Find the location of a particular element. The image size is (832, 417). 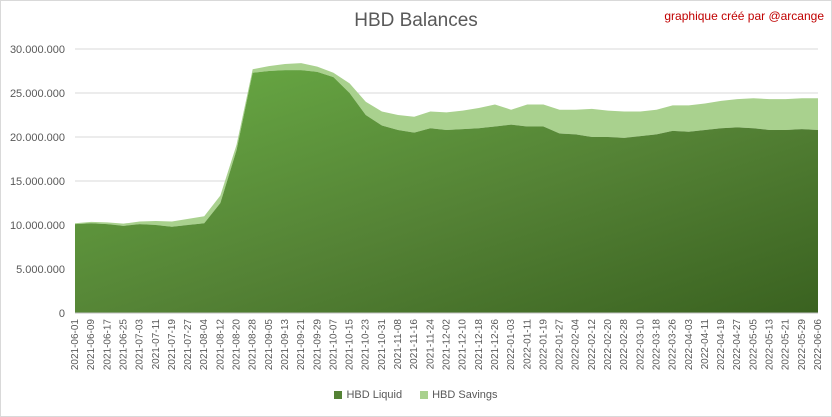

y-tick-label: 5.000.000 is located at coordinates (40, 270).